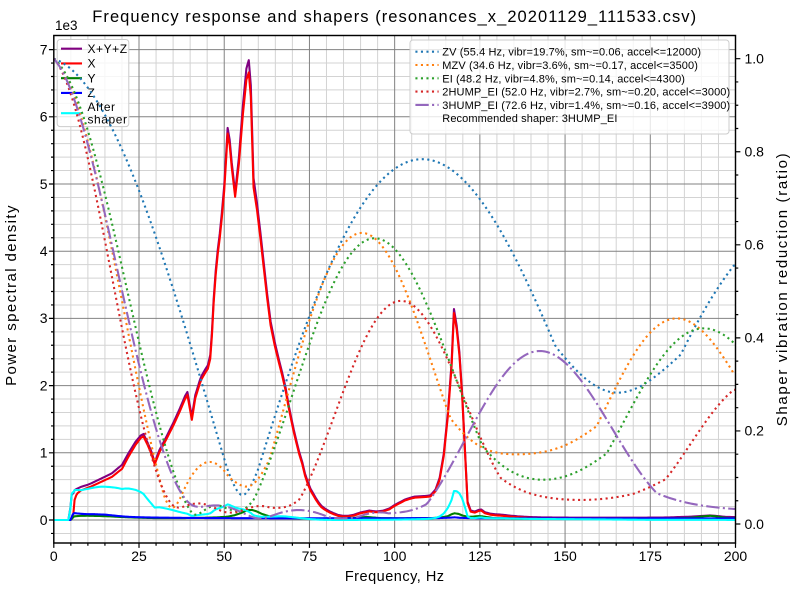 This screenshot has width=800, height=600. What do you see at coordinates (44, 251) in the screenshot?
I see `svg-text: 4` at bounding box center [44, 251].